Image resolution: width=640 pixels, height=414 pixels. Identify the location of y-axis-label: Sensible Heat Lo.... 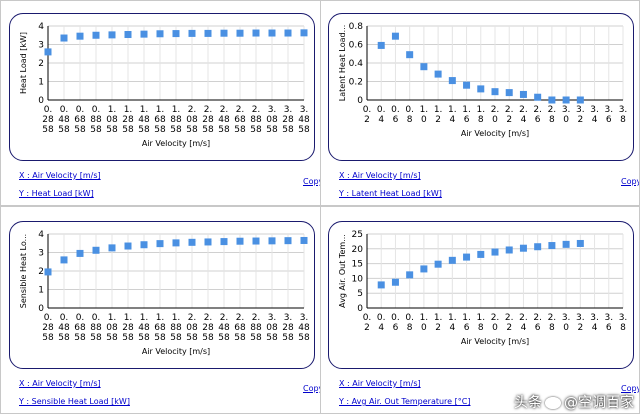
(23, 271).